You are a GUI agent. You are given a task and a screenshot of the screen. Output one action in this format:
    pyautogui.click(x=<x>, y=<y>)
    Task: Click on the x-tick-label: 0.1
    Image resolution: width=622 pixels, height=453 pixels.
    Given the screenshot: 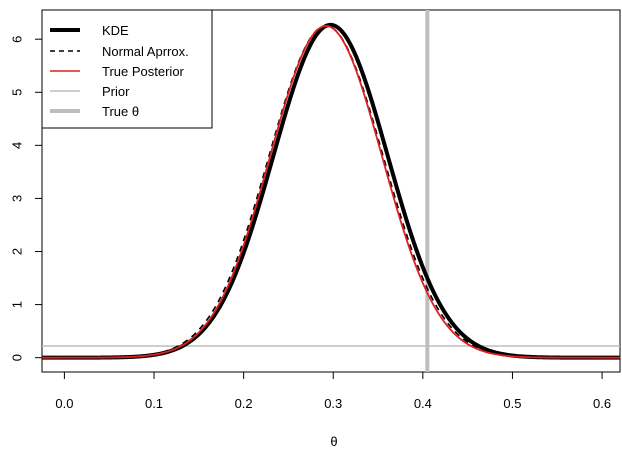 What is the action you would take?
    pyautogui.click(x=154, y=403)
    